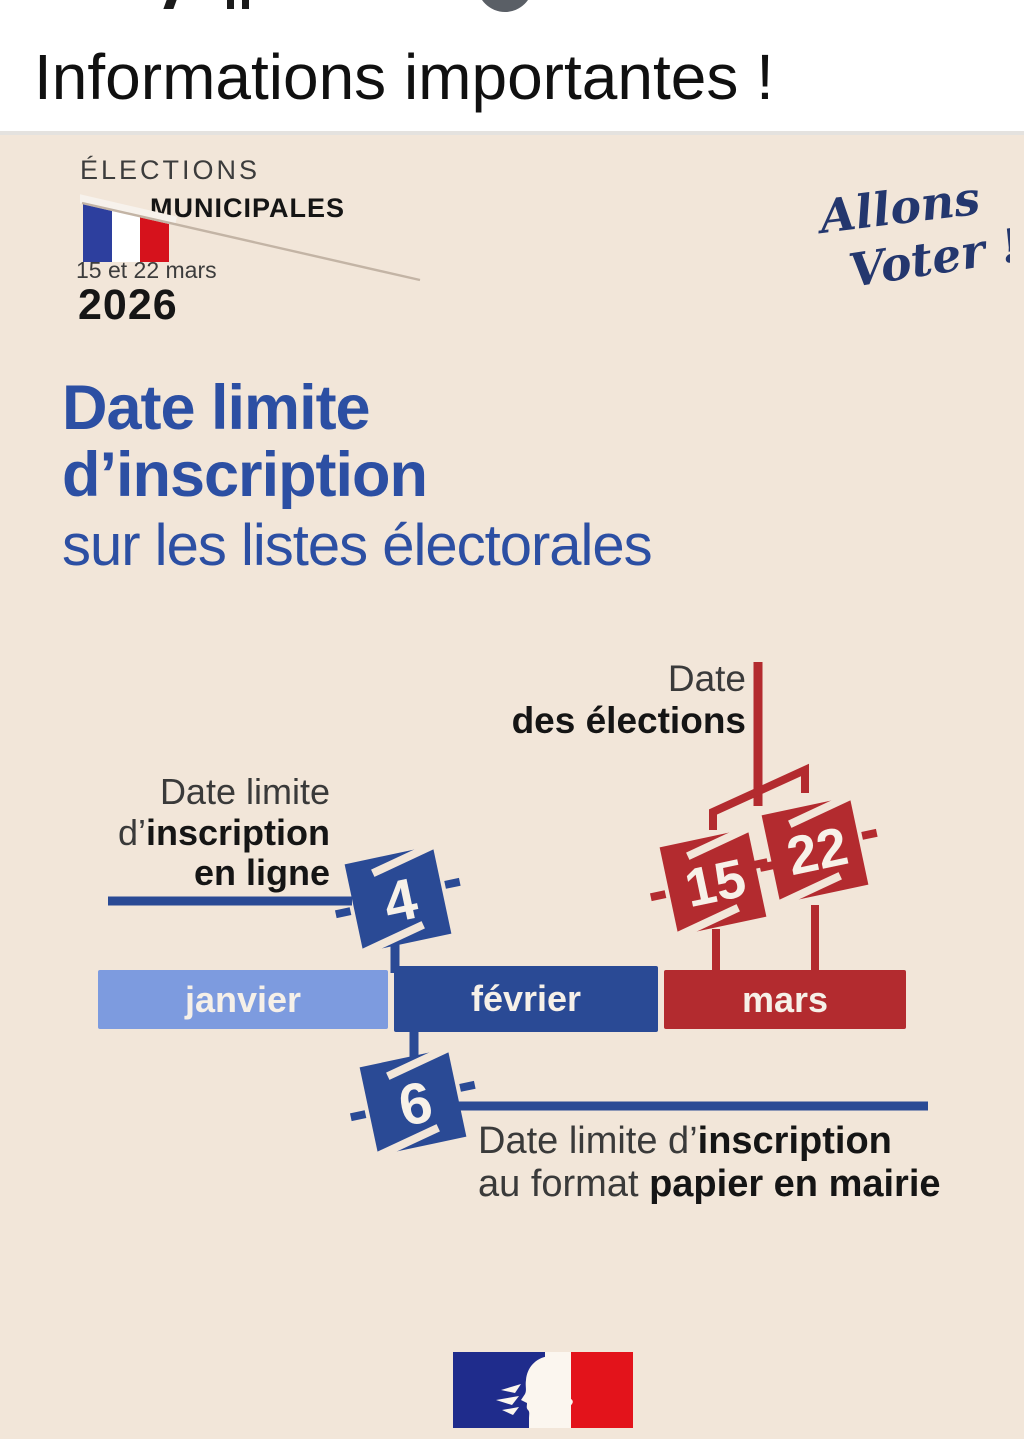 The height and width of the screenshot is (1439, 1024). Describe the element at coordinates (237, 832) in the screenshot. I see `online-label-line2-bold: inscription` at that location.